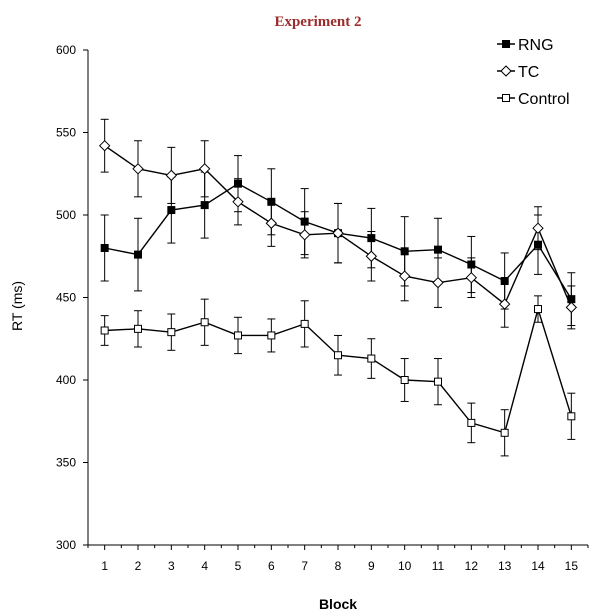 Image resolution: width=598 pixels, height=614 pixels. What do you see at coordinates (66, 463) in the screenshot?
I see `y-tick-label: 350` at bounding box center [66, 463].